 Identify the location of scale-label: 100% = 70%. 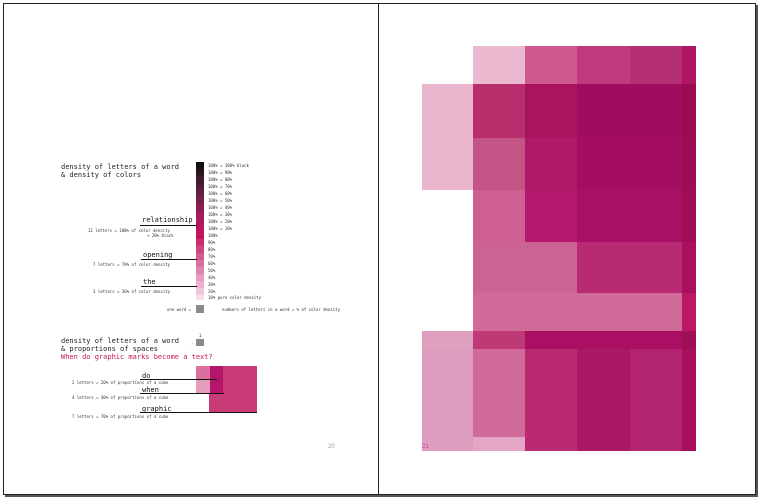
(220, 186).